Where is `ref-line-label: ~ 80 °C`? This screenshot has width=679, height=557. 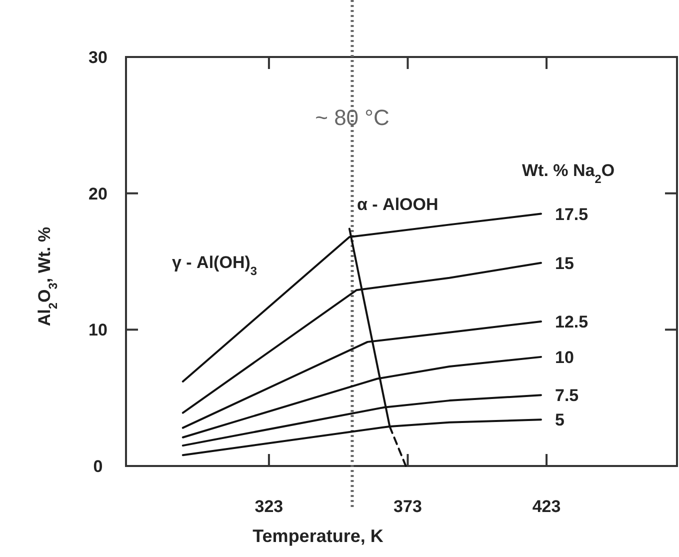 ref-line-label: ~ 80 °C is located at coordinates (352, 117).